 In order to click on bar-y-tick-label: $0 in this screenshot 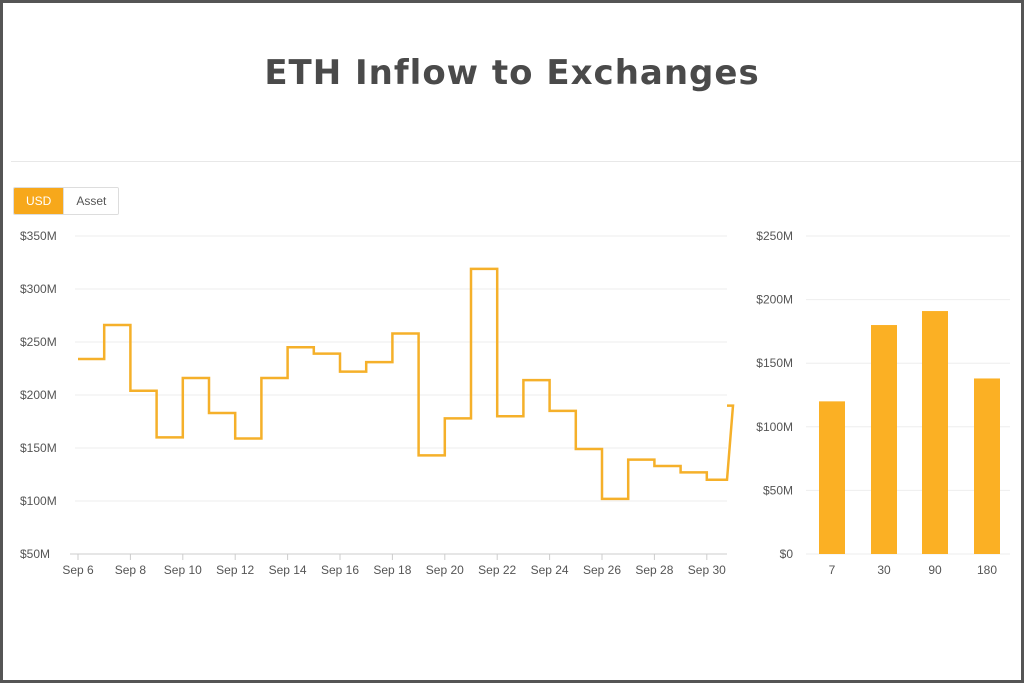, I will do `click(787, 554)`.